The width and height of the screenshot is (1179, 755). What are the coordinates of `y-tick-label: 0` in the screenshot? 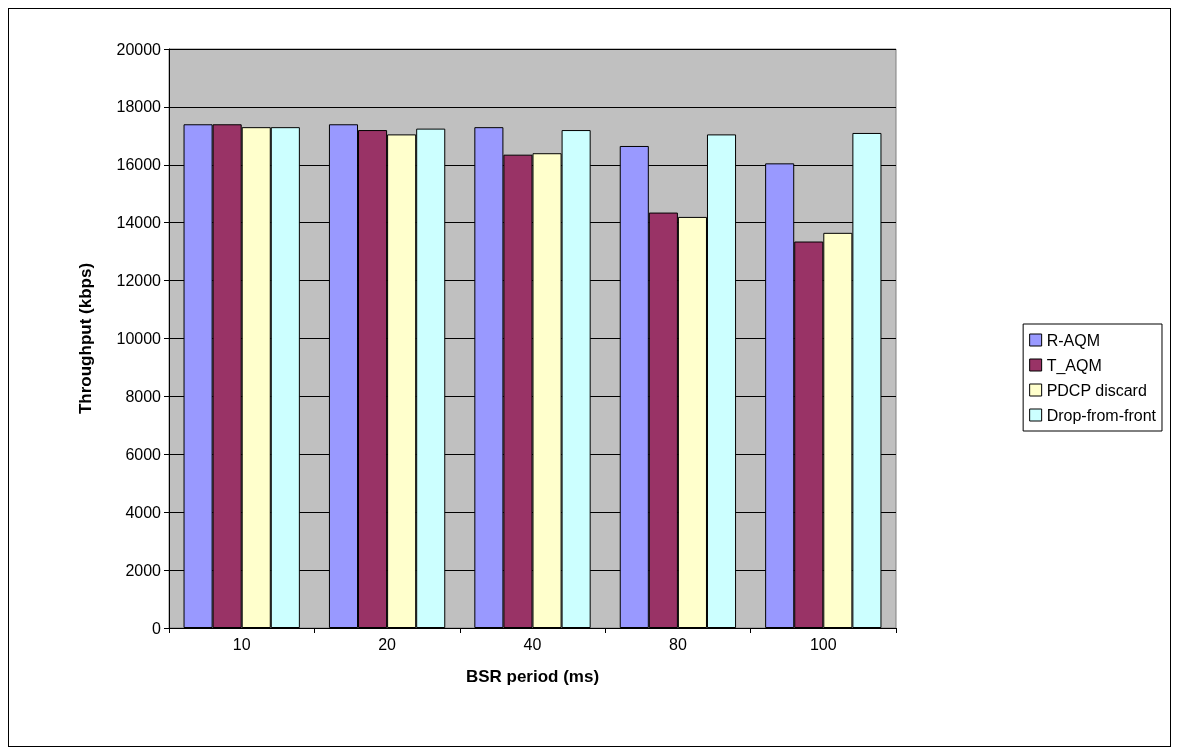 It's located at (157, 628).